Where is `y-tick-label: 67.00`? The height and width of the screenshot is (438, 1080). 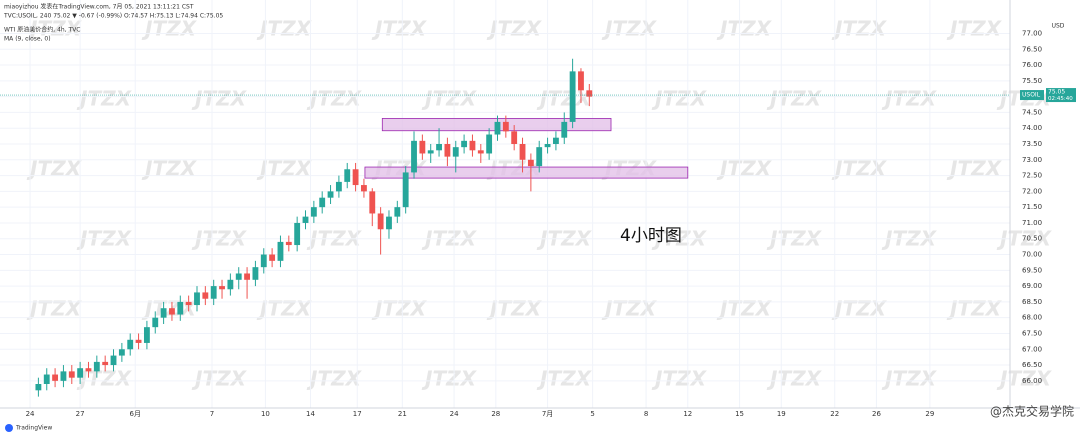
y-tick-label: 67.00 is located at coordinates (1032, 349).